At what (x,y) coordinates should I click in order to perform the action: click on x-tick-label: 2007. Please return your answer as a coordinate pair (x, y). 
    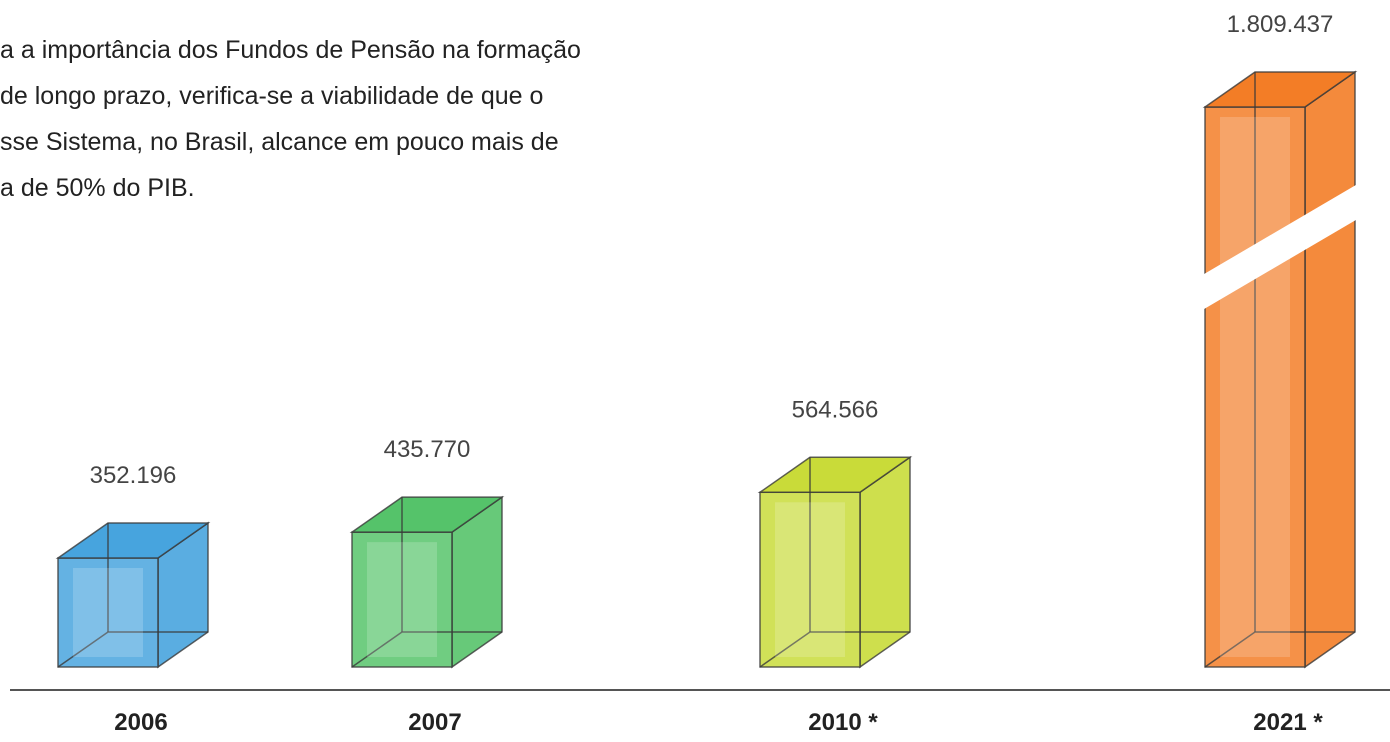
    Looking at the image, I should click on (434, 722).